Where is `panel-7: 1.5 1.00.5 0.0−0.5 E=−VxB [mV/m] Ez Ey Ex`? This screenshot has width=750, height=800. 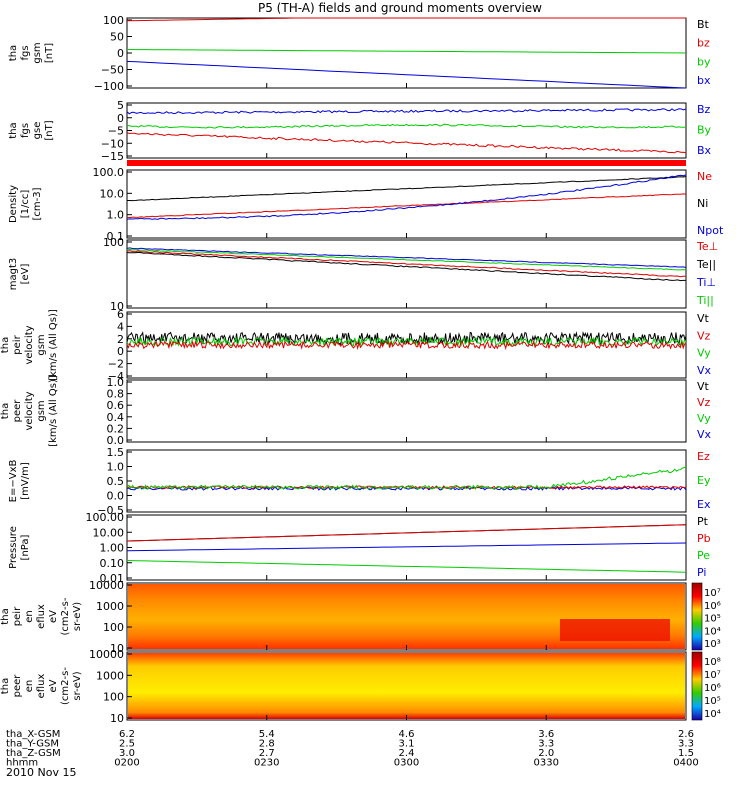 panel-7: 1.5 1.00.5 0.0−0.5 E=−VxB [mV/m] Ez Ey Ex is located at coordinates (359, 481).